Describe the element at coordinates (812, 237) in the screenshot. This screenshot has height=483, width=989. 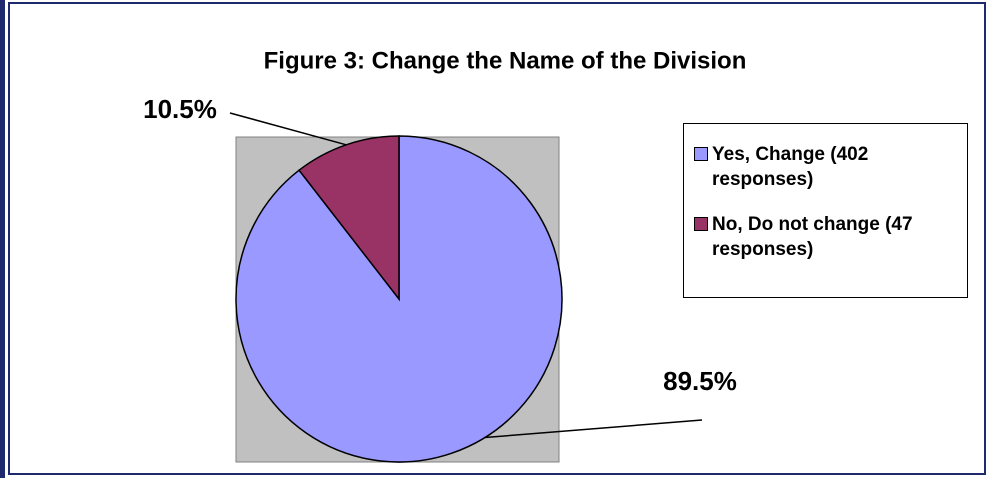
I see `legend-label: No, Do not change (47 responses)` at that location.